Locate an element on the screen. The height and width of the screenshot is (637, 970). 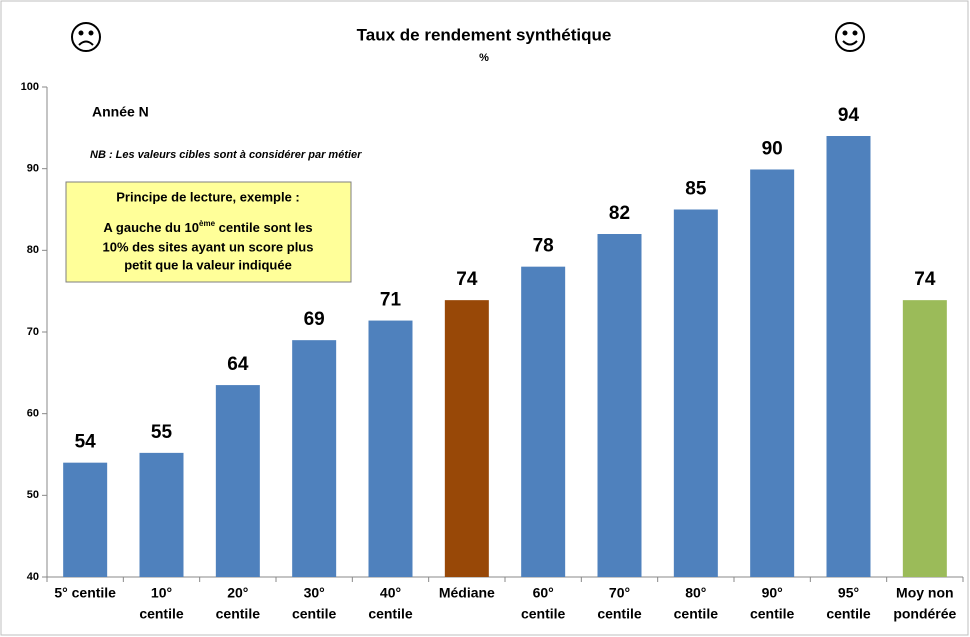
x-tick-label: 95° is located at coordinates (848, 593).